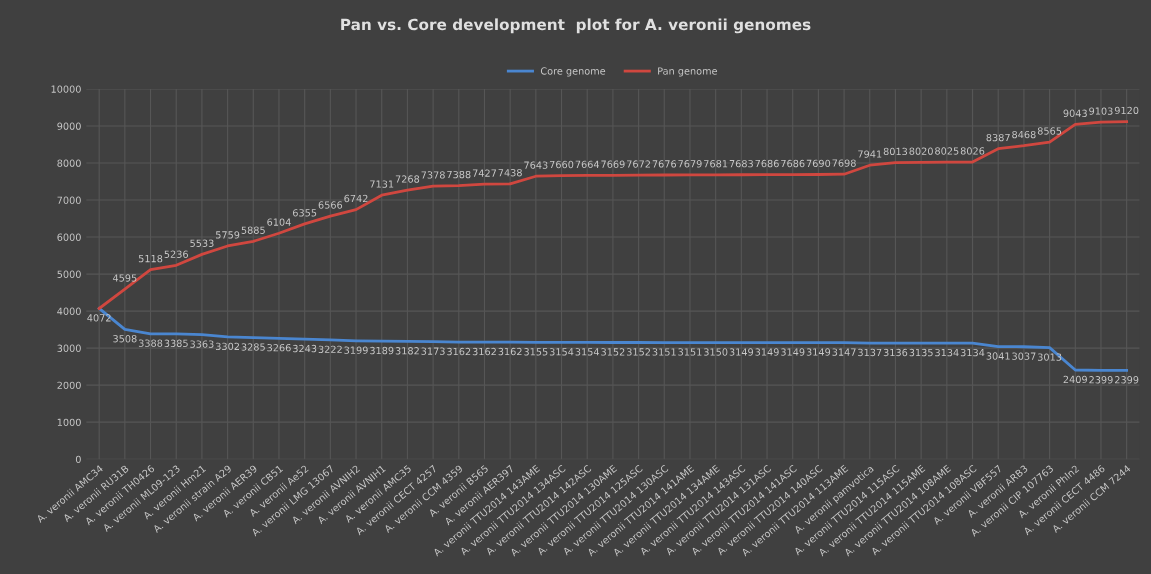 The image size is (1151, 574). Describe the element at coordinates (69, 163) in the screenshot. I see `y-tick-label: 8000` at that location.